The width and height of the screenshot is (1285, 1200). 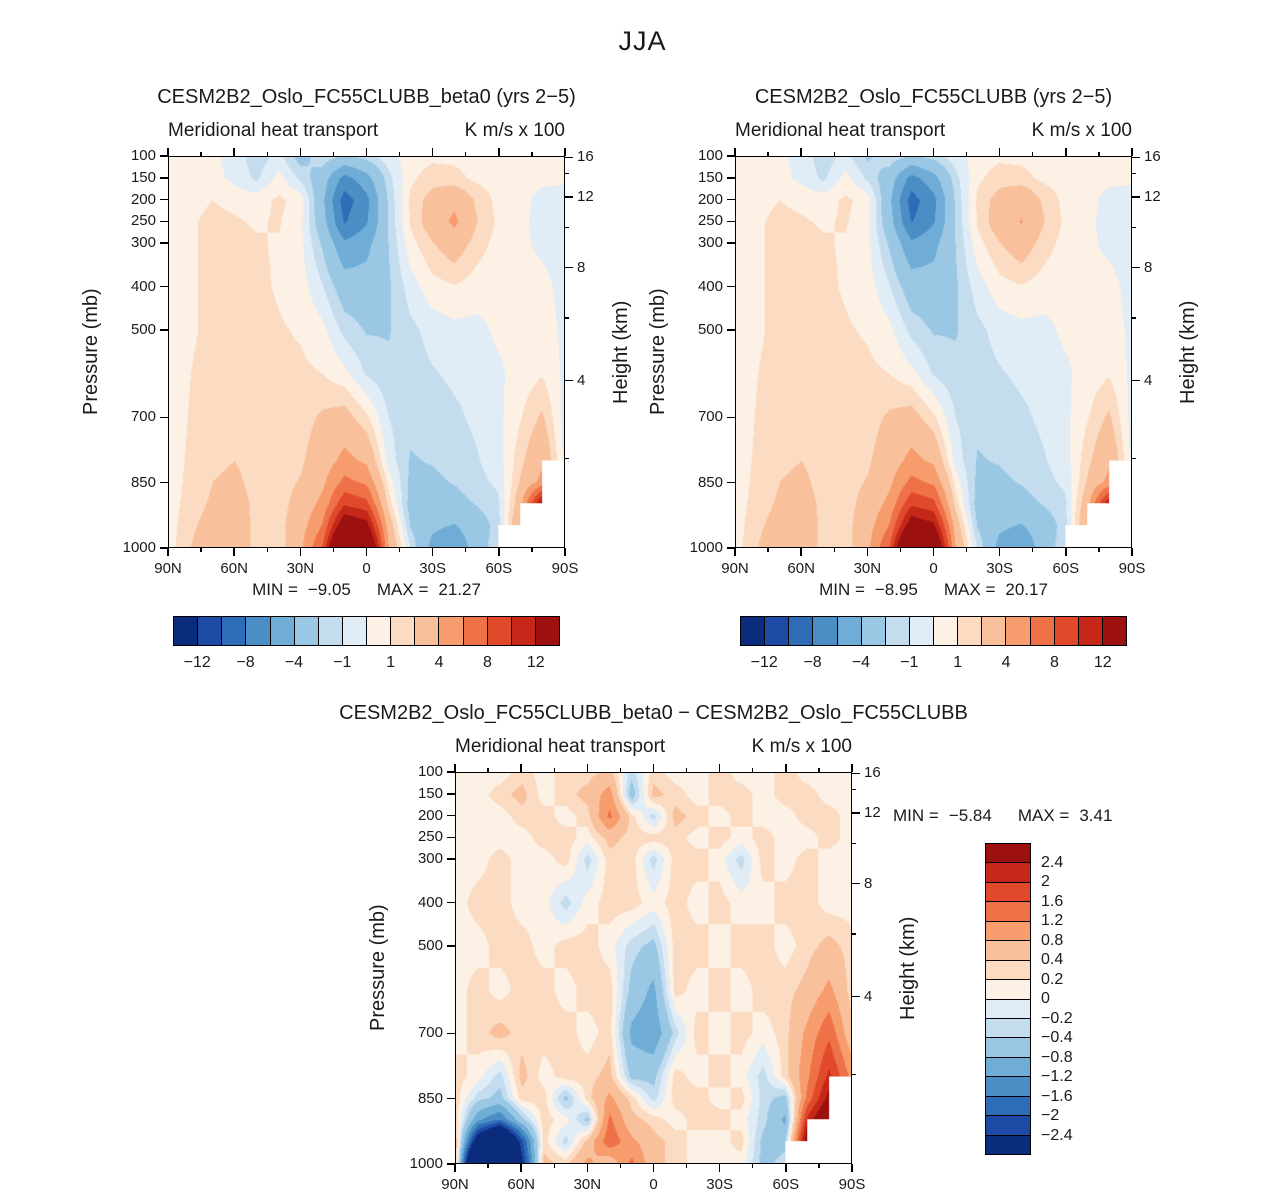 What do you see at coordinates (1026, 589) in the screenshot?
I see `max-value: 20.17` at bounding box center [1026, 589].